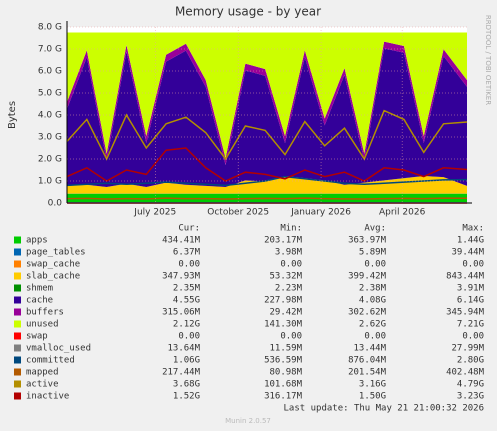 The height and width of the screenshot is (431, 497). I want to click on legend-stat: 13.64M, so click(183, 349).